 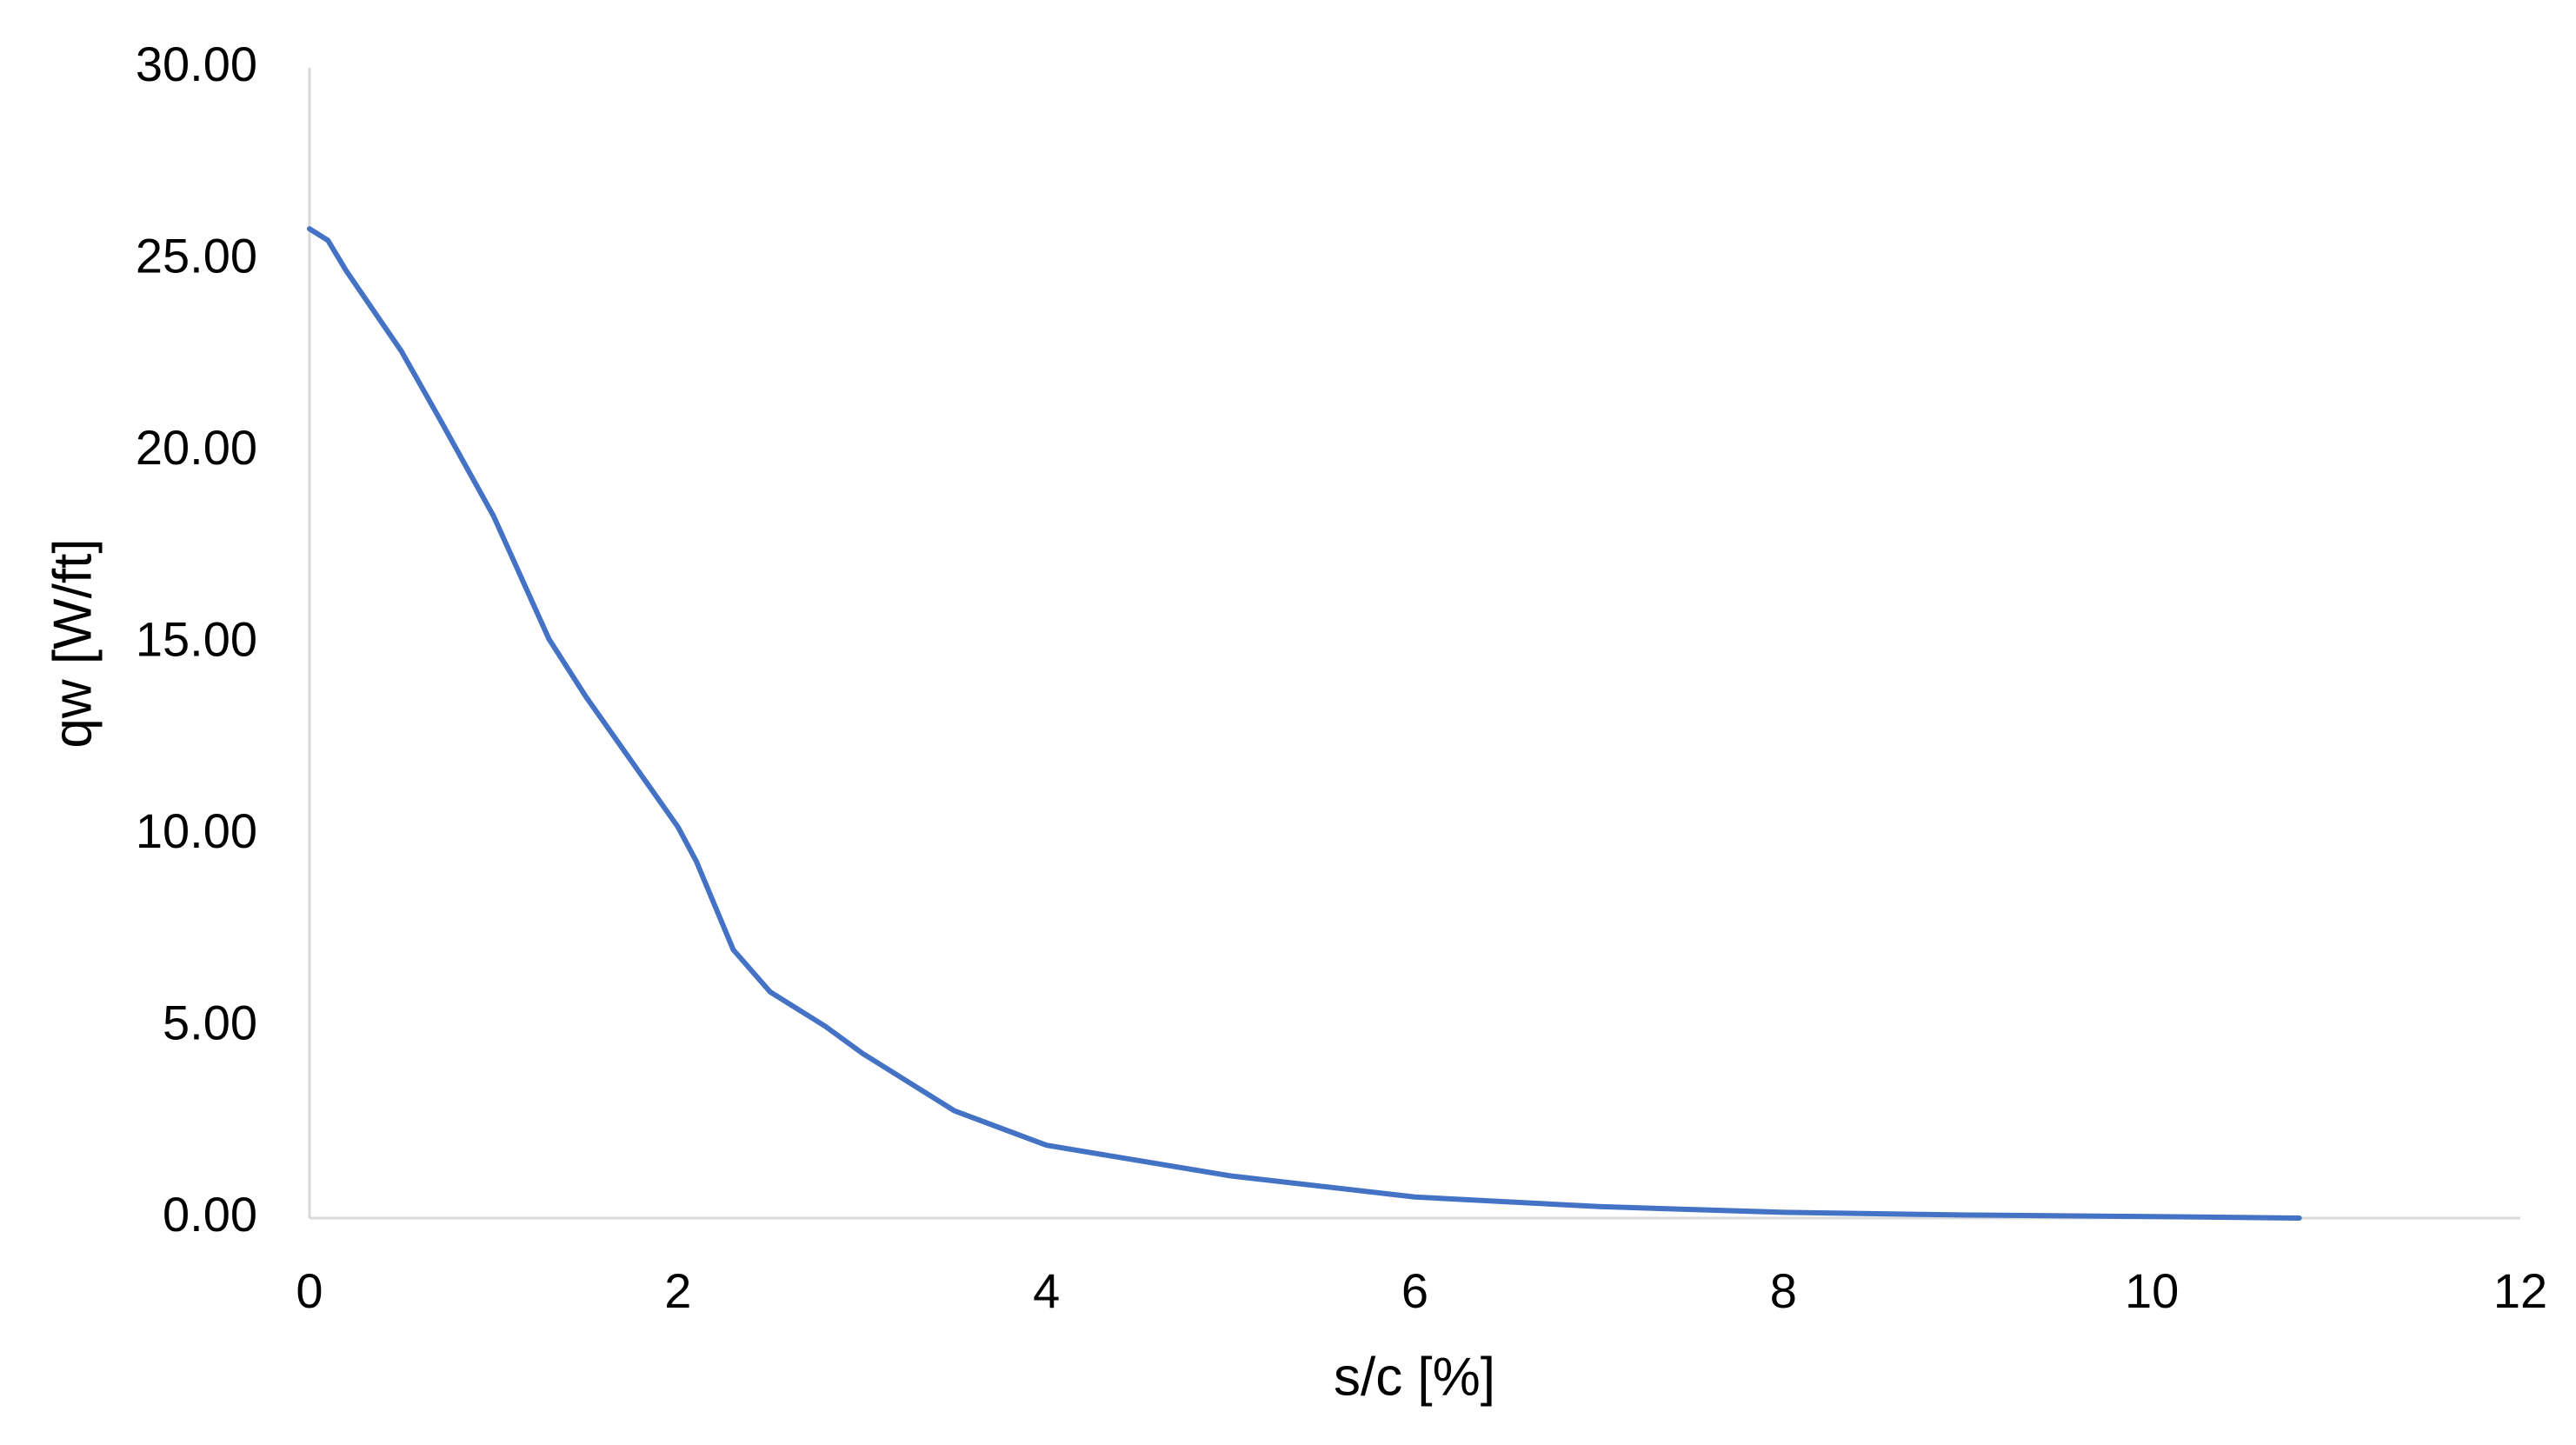 What do you see at coordinates (1046, 1291) in the screenshot?
I see `x-tick-label: 4` at bounding box center [1046, 1291].